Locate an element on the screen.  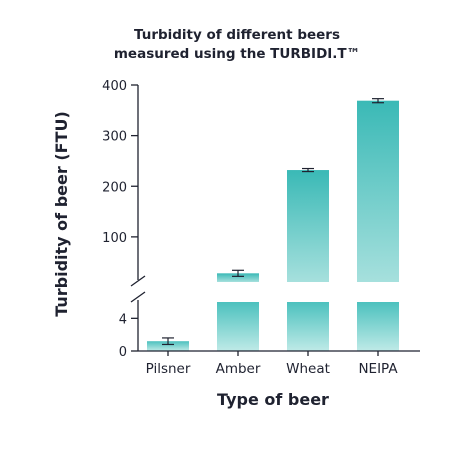
error-bar-wheat is located at coordinates (308, 170).